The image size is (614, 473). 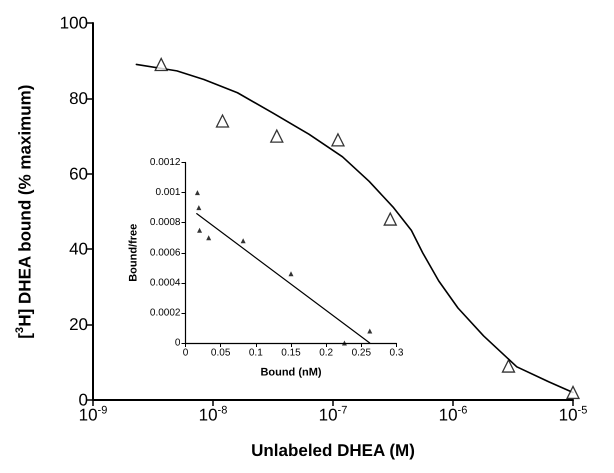 I want to click on x-axis-title: Unlabeled DHEA (M), so click(x=333, y=450).